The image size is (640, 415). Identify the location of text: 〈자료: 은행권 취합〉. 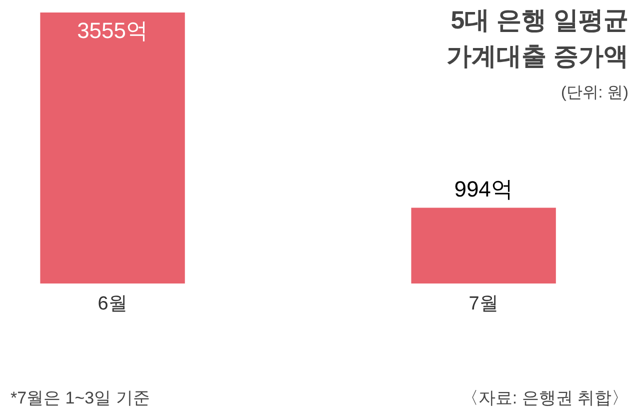
(544, 398).